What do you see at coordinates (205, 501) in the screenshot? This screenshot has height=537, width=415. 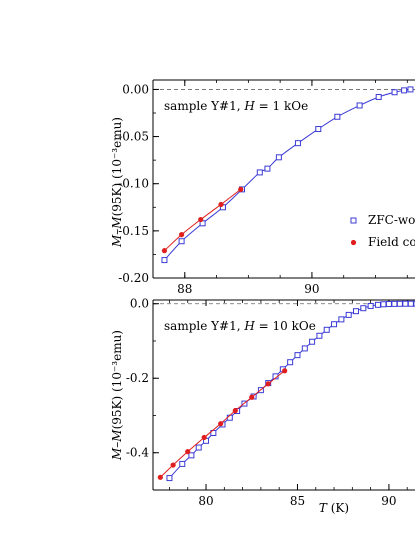 I see `x-tick-label: 80` at bounding box center [205, 501].